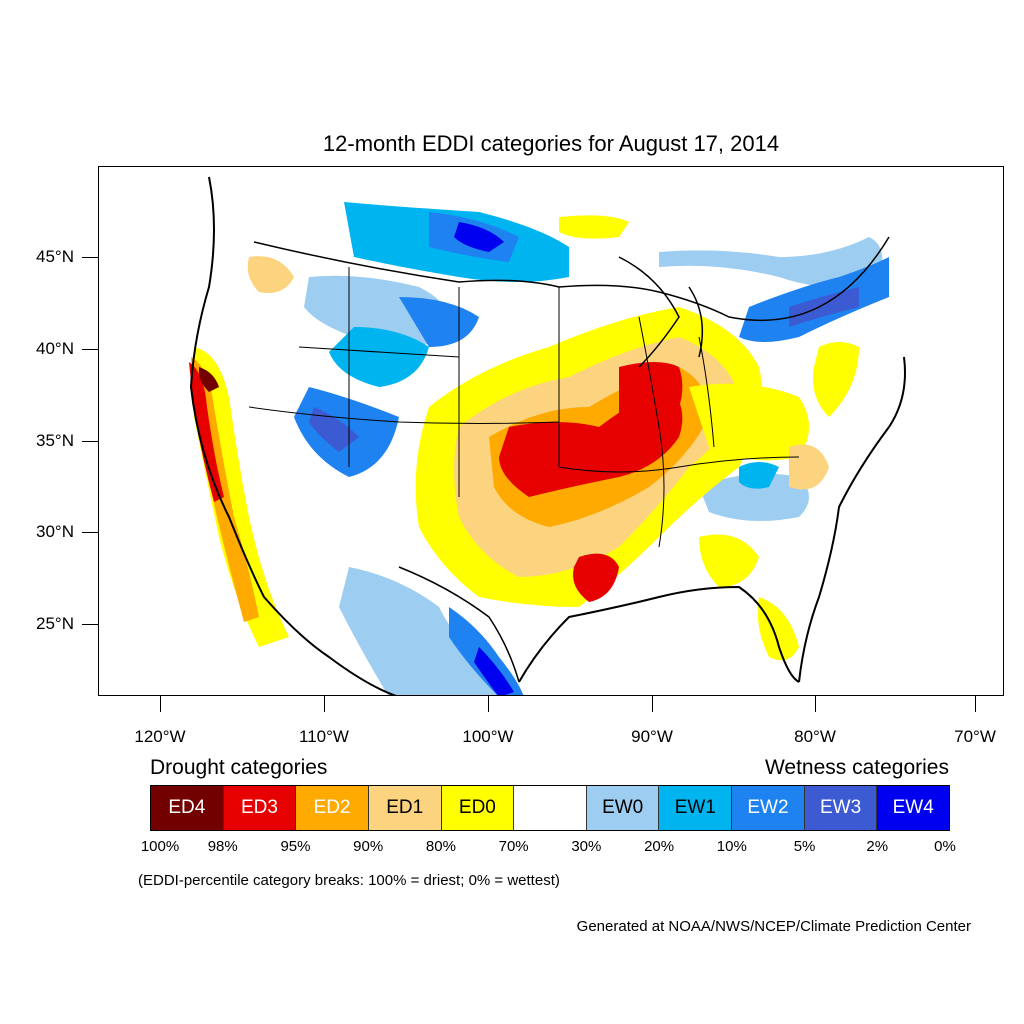 This screenshot has width=1024, height=1024. Describe the element at coordinates (768, 808) in the screenshot. I see `legend-cell-ew2: EW2` at that location.